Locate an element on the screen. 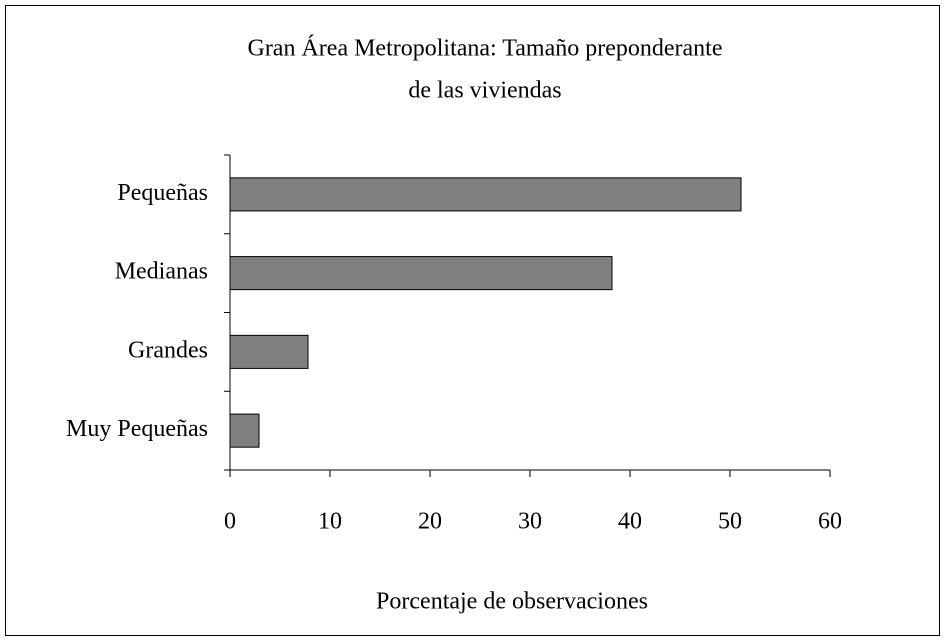  chart-title: de las viviendas is located at coordinates (484, 91).